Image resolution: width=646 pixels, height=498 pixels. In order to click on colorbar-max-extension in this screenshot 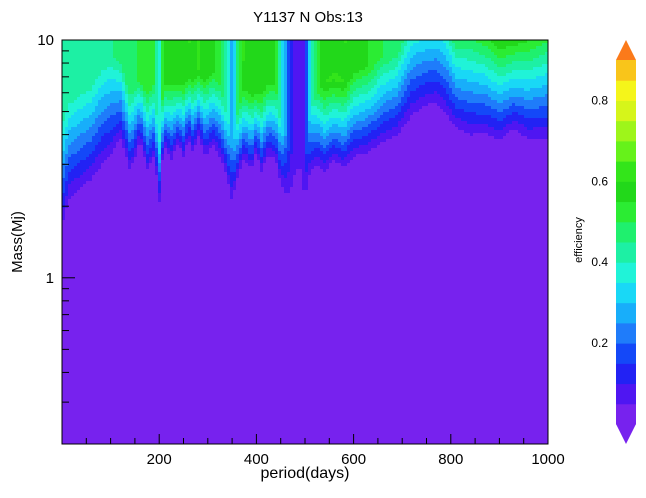, I will do `click(626, 50)`.